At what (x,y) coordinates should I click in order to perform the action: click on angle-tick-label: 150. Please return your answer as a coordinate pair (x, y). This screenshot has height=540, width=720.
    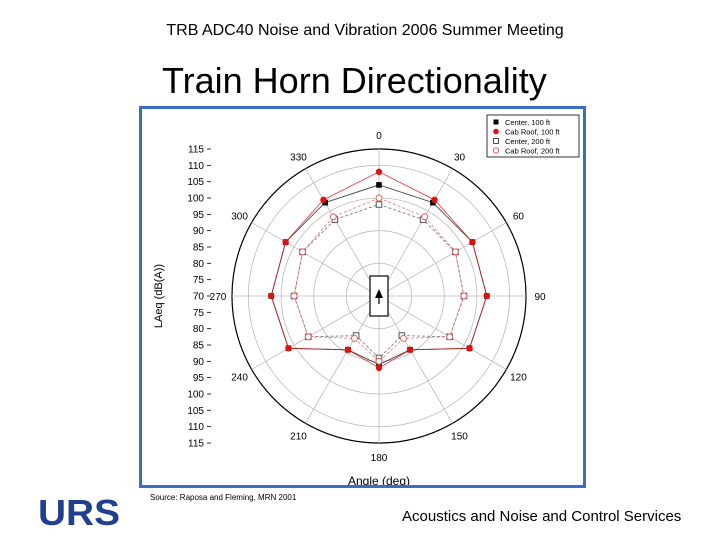
    Looking at the image, I should click on (459, 436).